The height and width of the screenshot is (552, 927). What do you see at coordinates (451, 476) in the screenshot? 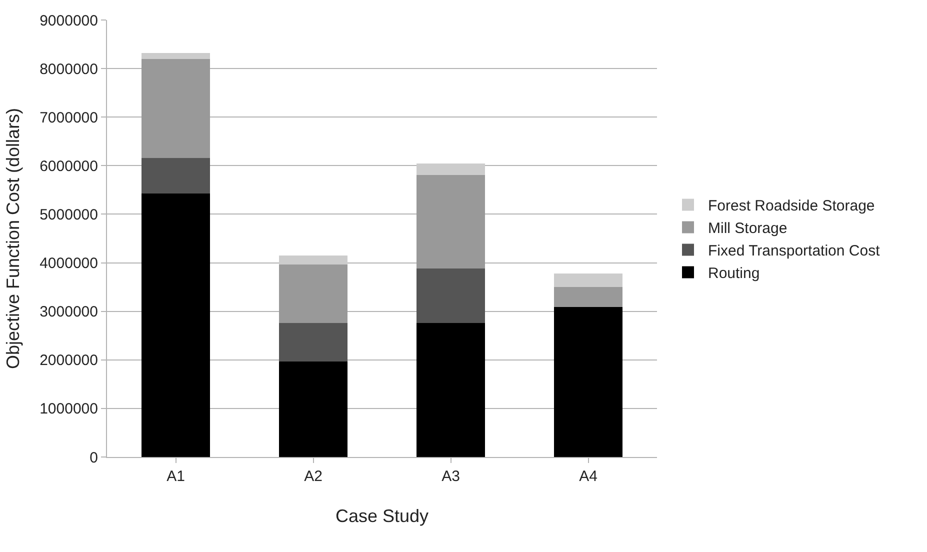
I see `x-tick-label: A3` at bounding box center [451, 476].